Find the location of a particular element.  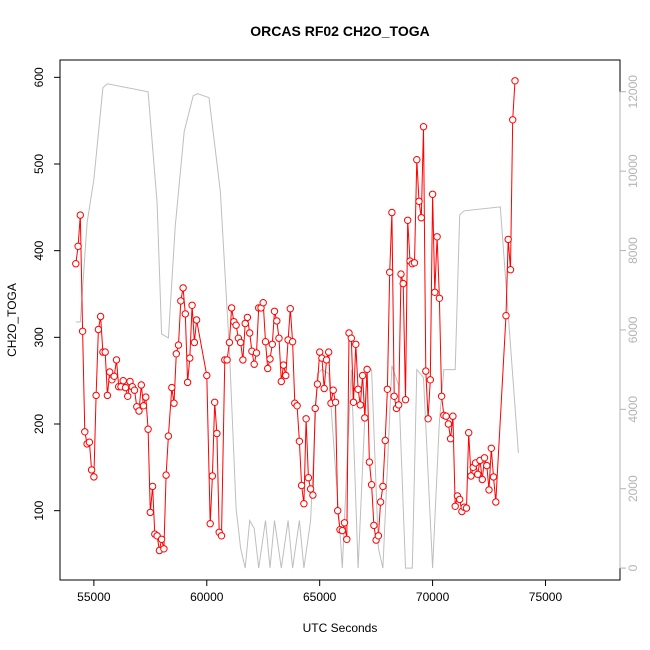

y-tick-label: 200 is located at coordinates (39, 424).